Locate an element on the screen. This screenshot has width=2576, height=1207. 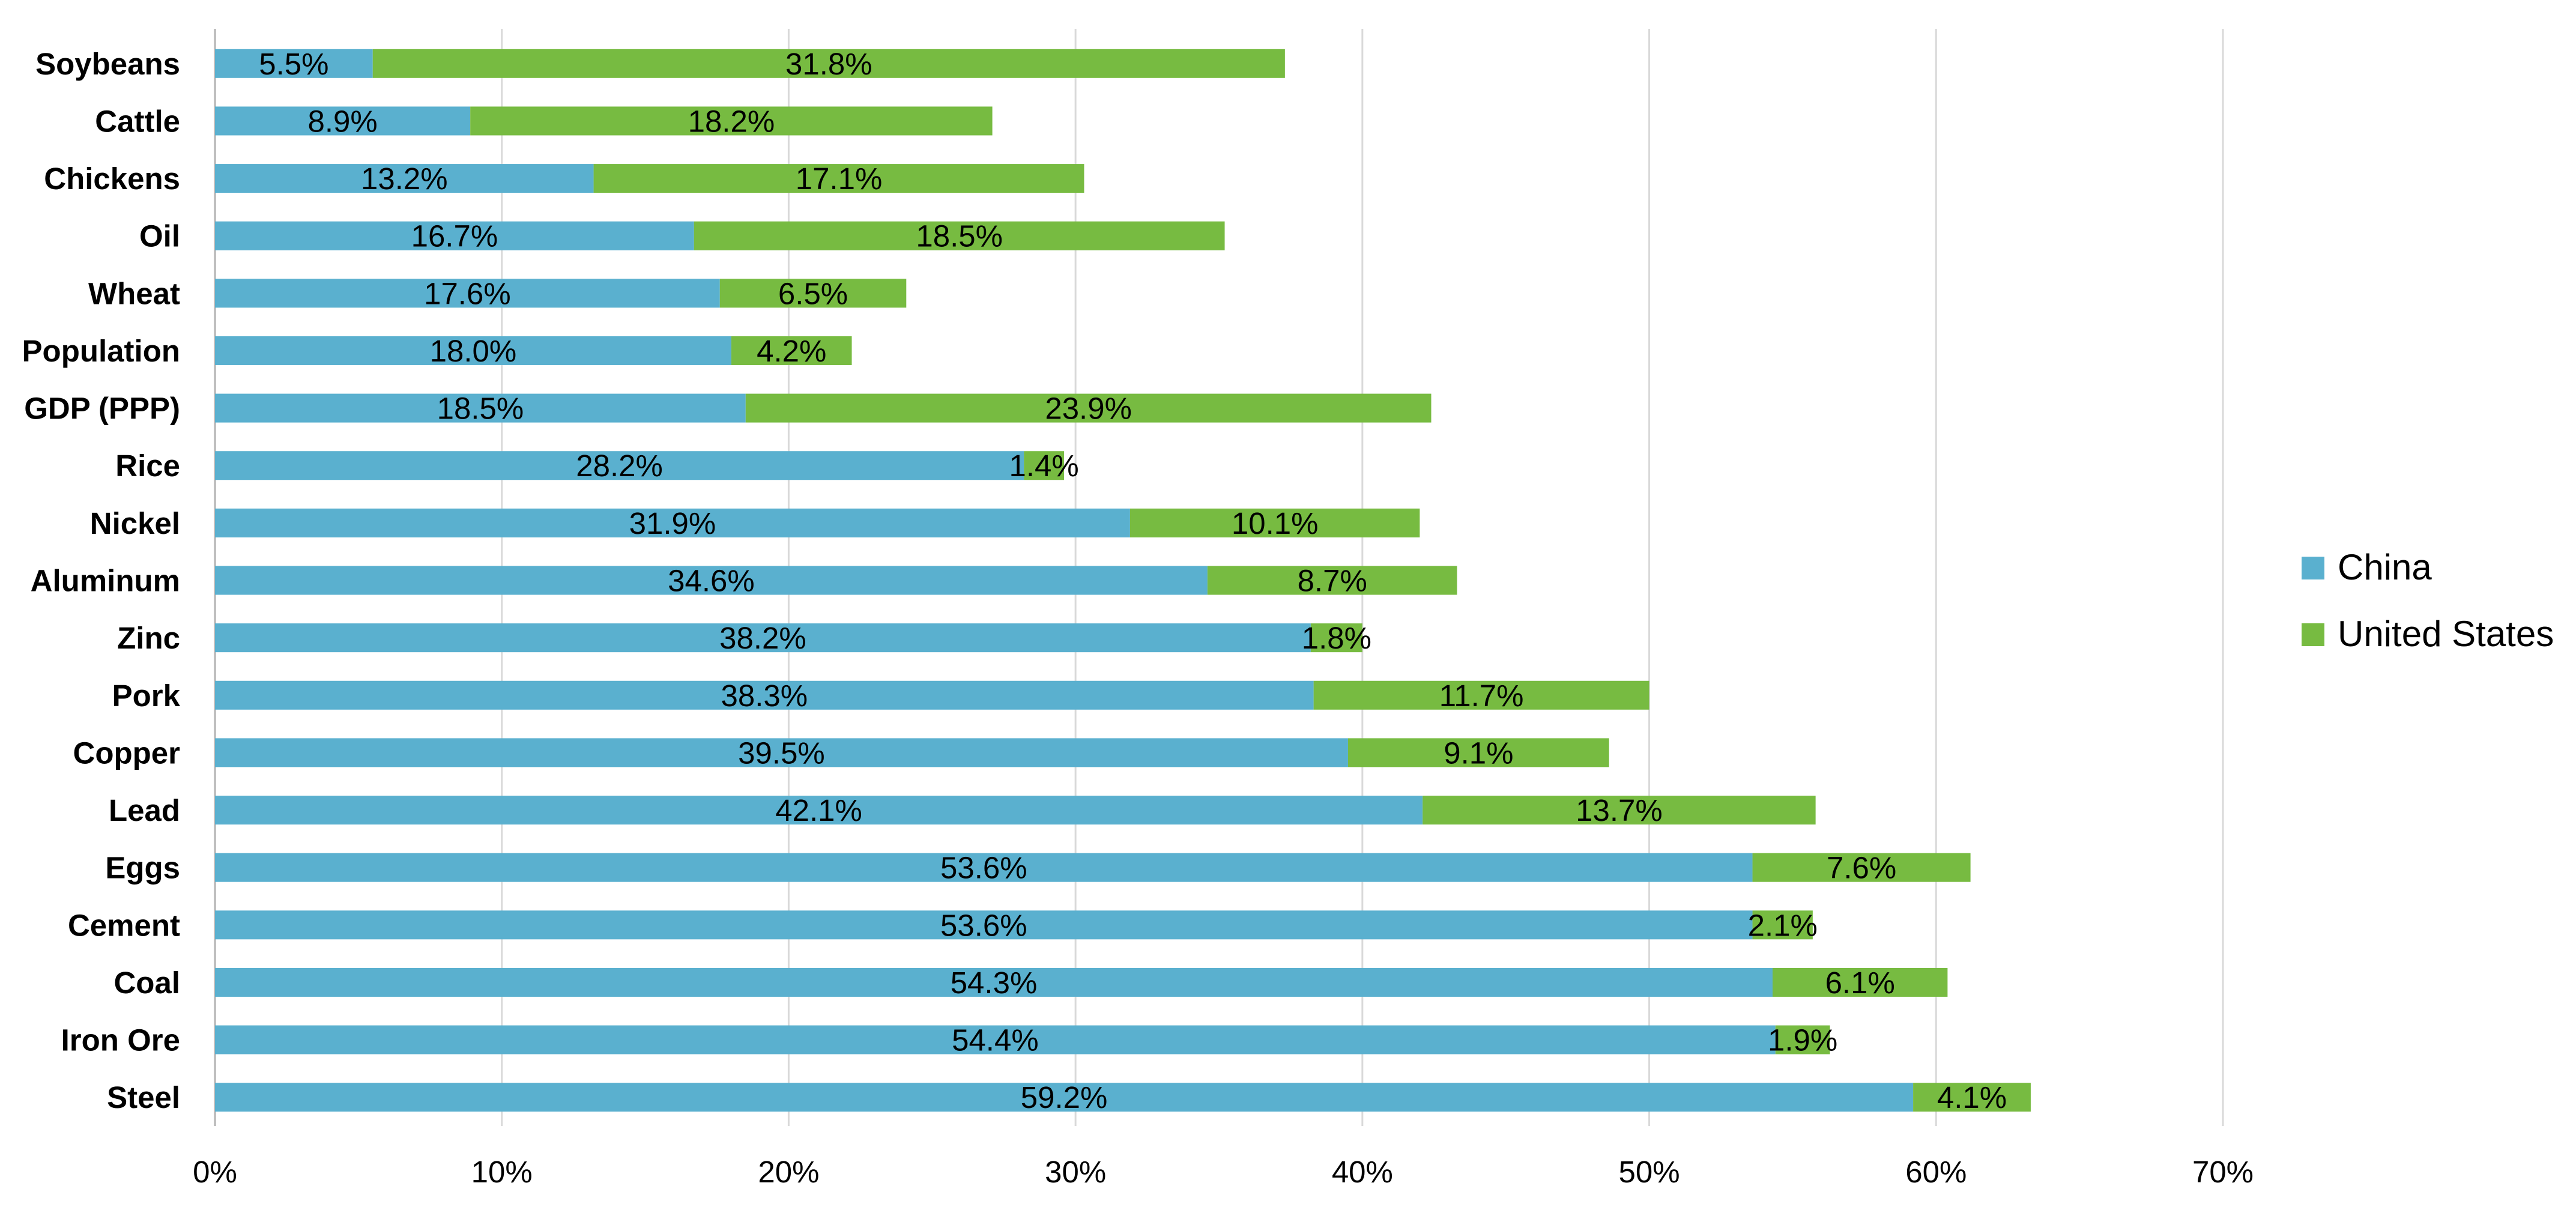
bar-united-states-gdp-ppp is located at coordinates (1088, 408).